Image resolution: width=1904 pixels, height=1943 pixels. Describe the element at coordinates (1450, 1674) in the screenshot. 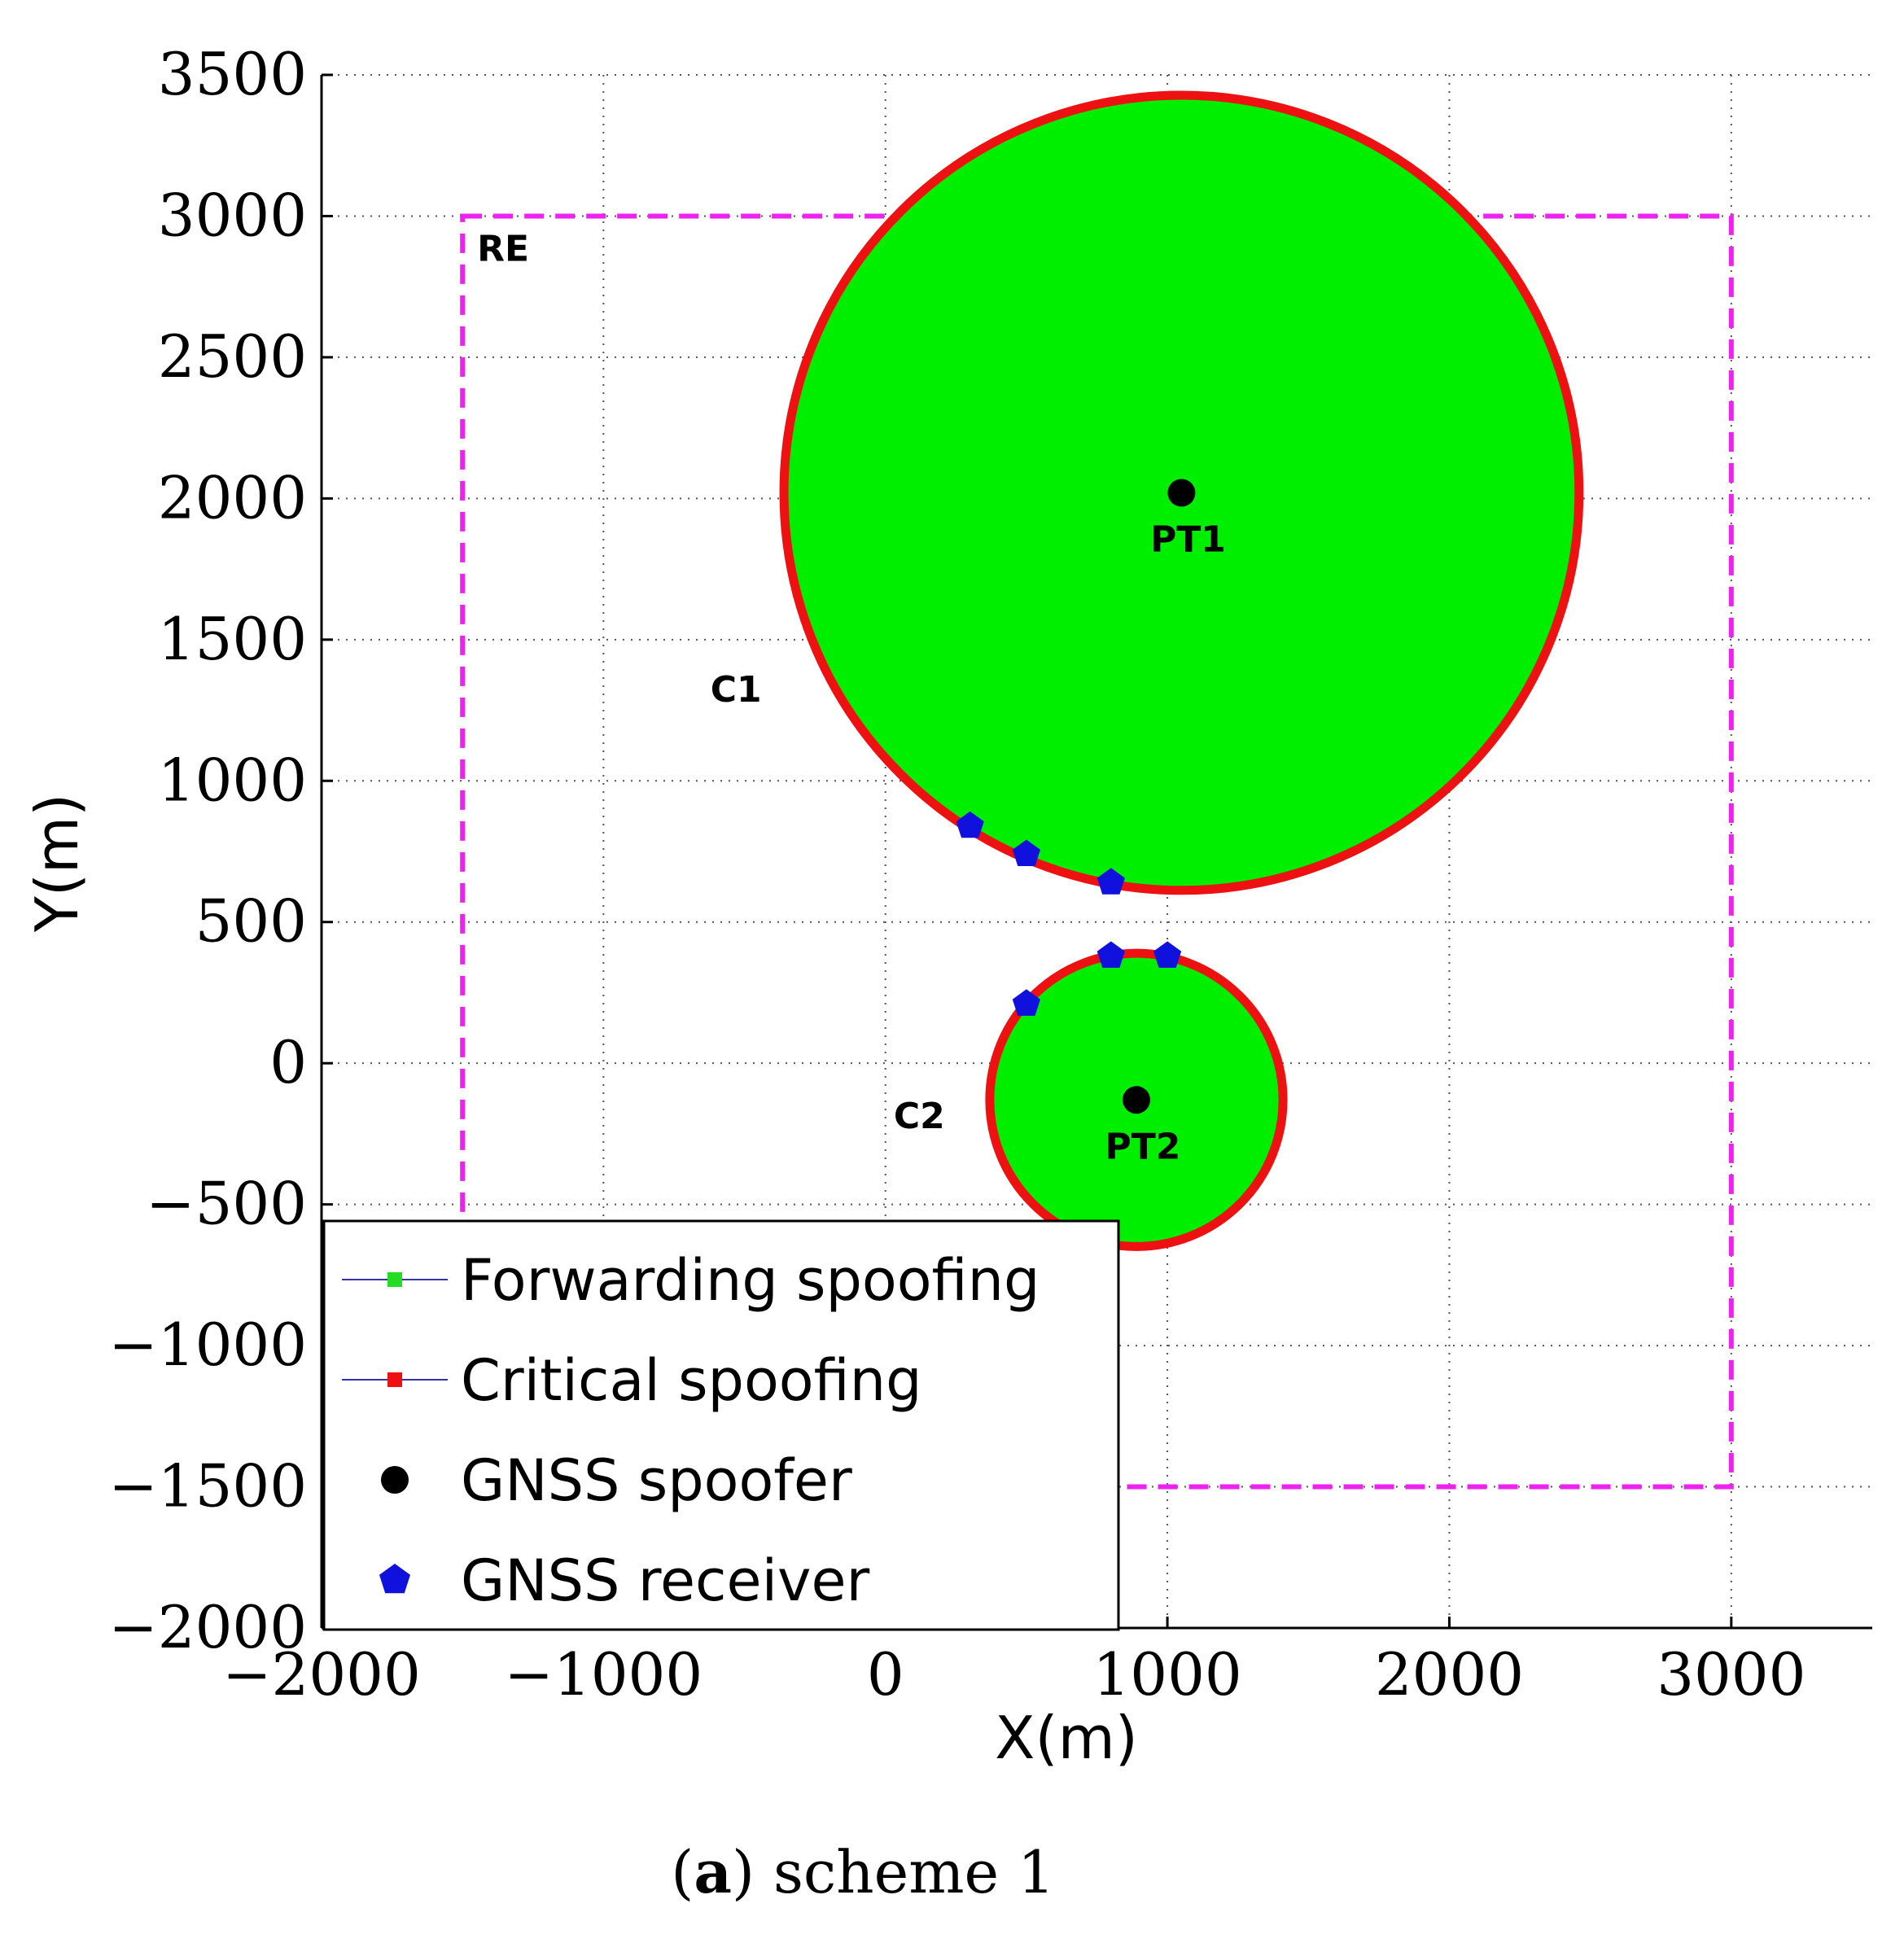

I see `x-tick-label: 2000` at that location.